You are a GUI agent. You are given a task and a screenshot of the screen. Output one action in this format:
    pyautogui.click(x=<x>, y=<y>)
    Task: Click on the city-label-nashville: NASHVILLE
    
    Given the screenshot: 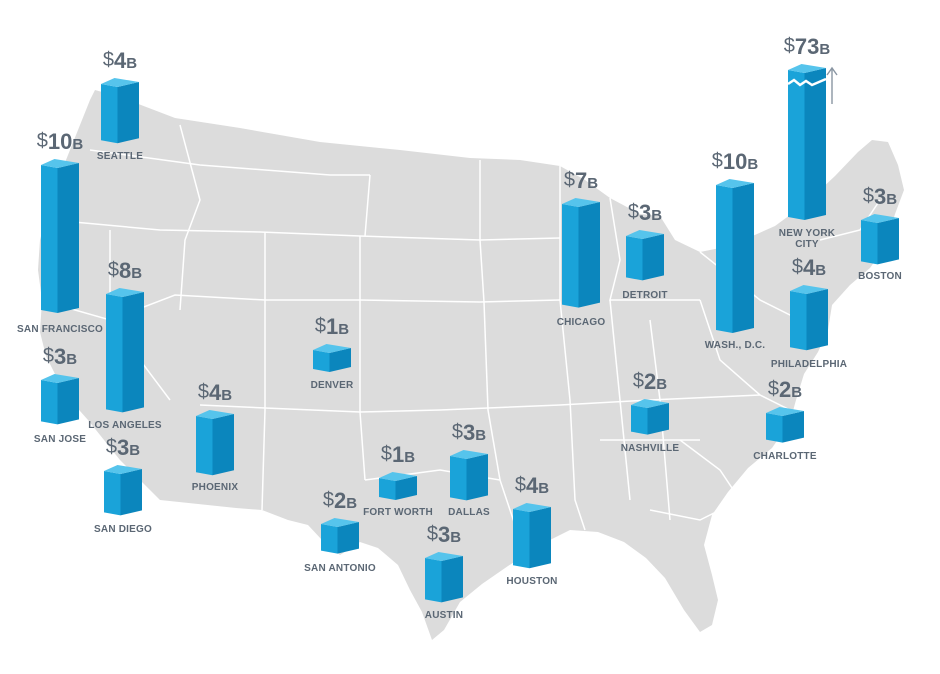 What is the action you would take?
    pyautogui.click(x=650, y=448)
    